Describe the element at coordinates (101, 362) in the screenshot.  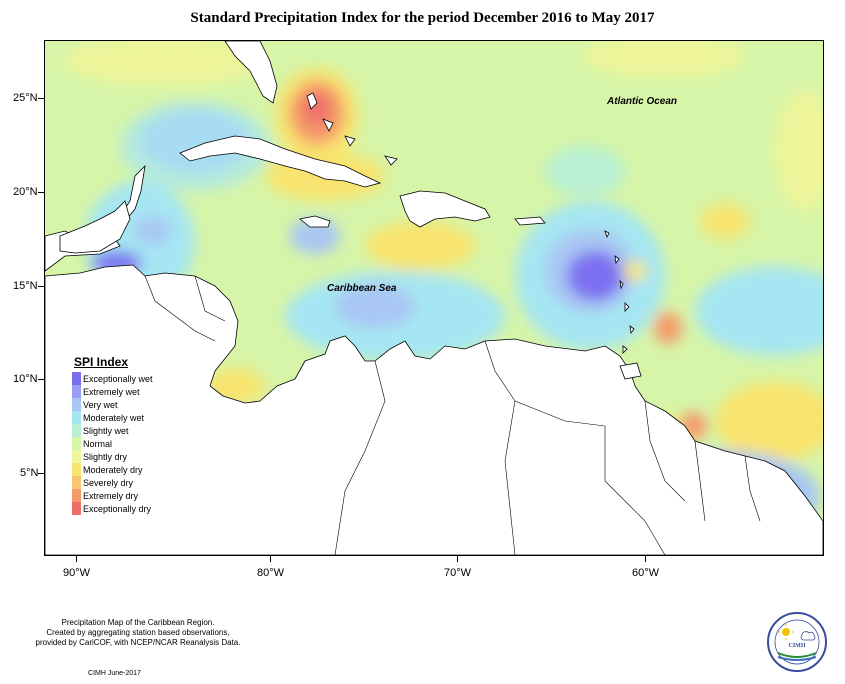
I see `legend-title: SPI Index` at that location.